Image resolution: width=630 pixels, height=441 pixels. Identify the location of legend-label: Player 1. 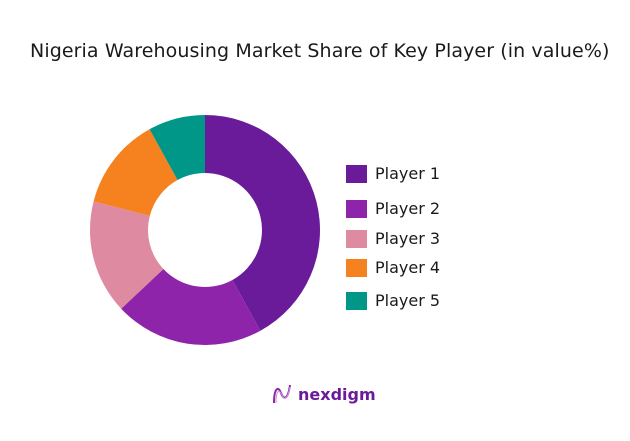
(408, 173).